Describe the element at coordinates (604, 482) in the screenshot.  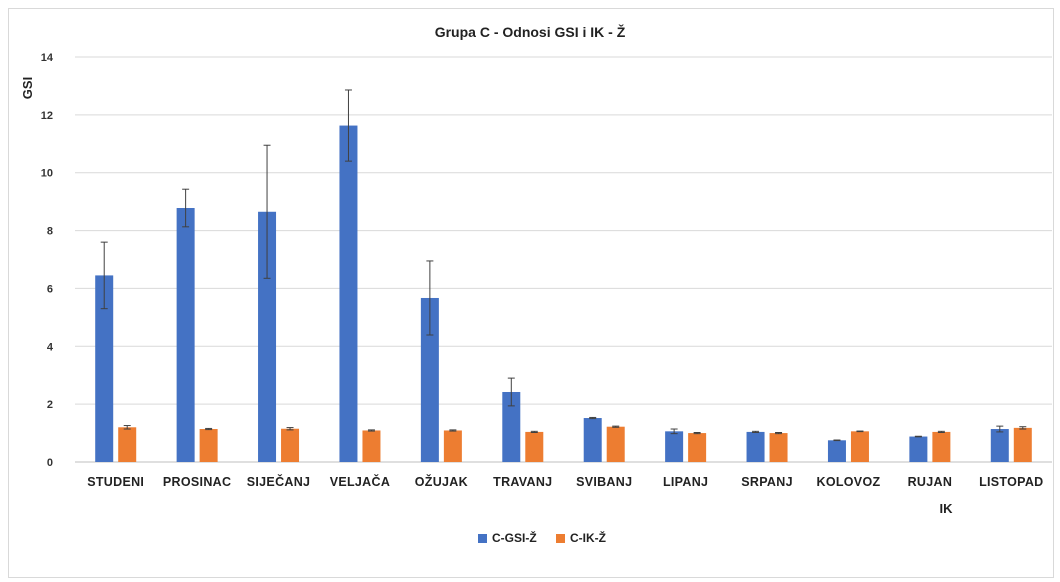
I see `x-tick-label: SVIBANJ` at that location.